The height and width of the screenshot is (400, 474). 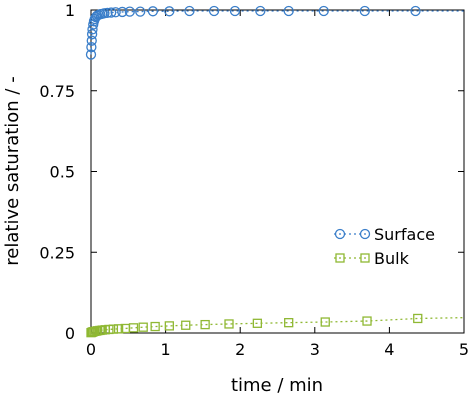 What do you see at coordinates (340, 234) in the screenshot?
I see `legend-marker-surface` at bounding box center [340, 234].